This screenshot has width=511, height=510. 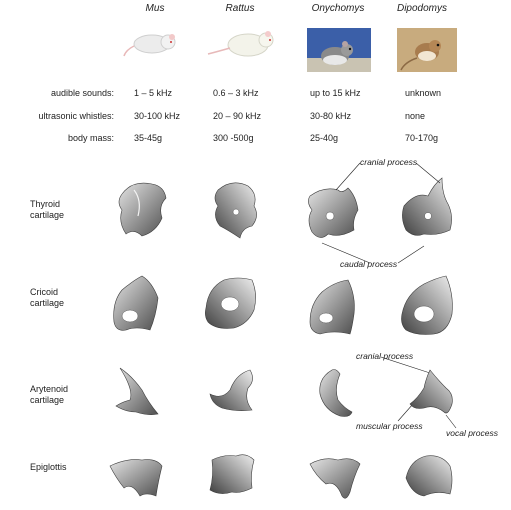 What do you see at coordinates (422, 138) in the screenshot?
I see `cell-mass-dipodomys: 70-170g` at bounding box center [422, 138].